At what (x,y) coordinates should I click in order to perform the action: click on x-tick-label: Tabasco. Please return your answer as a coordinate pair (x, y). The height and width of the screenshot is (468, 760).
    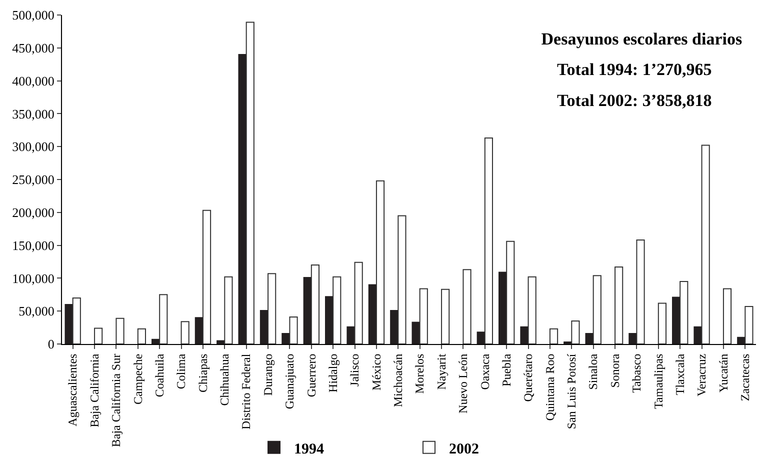
    Looking at the image, I should click on (637, 373).